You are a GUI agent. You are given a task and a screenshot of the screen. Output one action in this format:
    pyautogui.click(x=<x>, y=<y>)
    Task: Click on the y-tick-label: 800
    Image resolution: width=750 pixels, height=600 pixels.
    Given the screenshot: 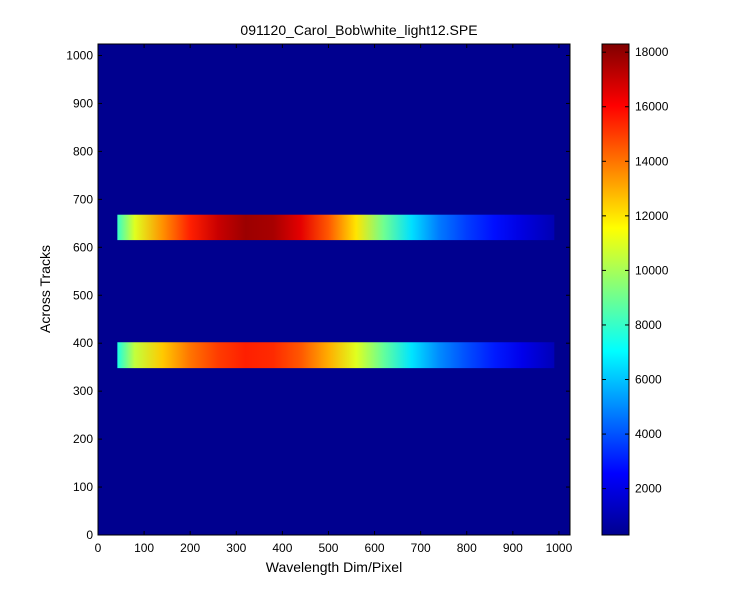 What is the action you would take?
    pyautogui.click(x=83, y=151)
    